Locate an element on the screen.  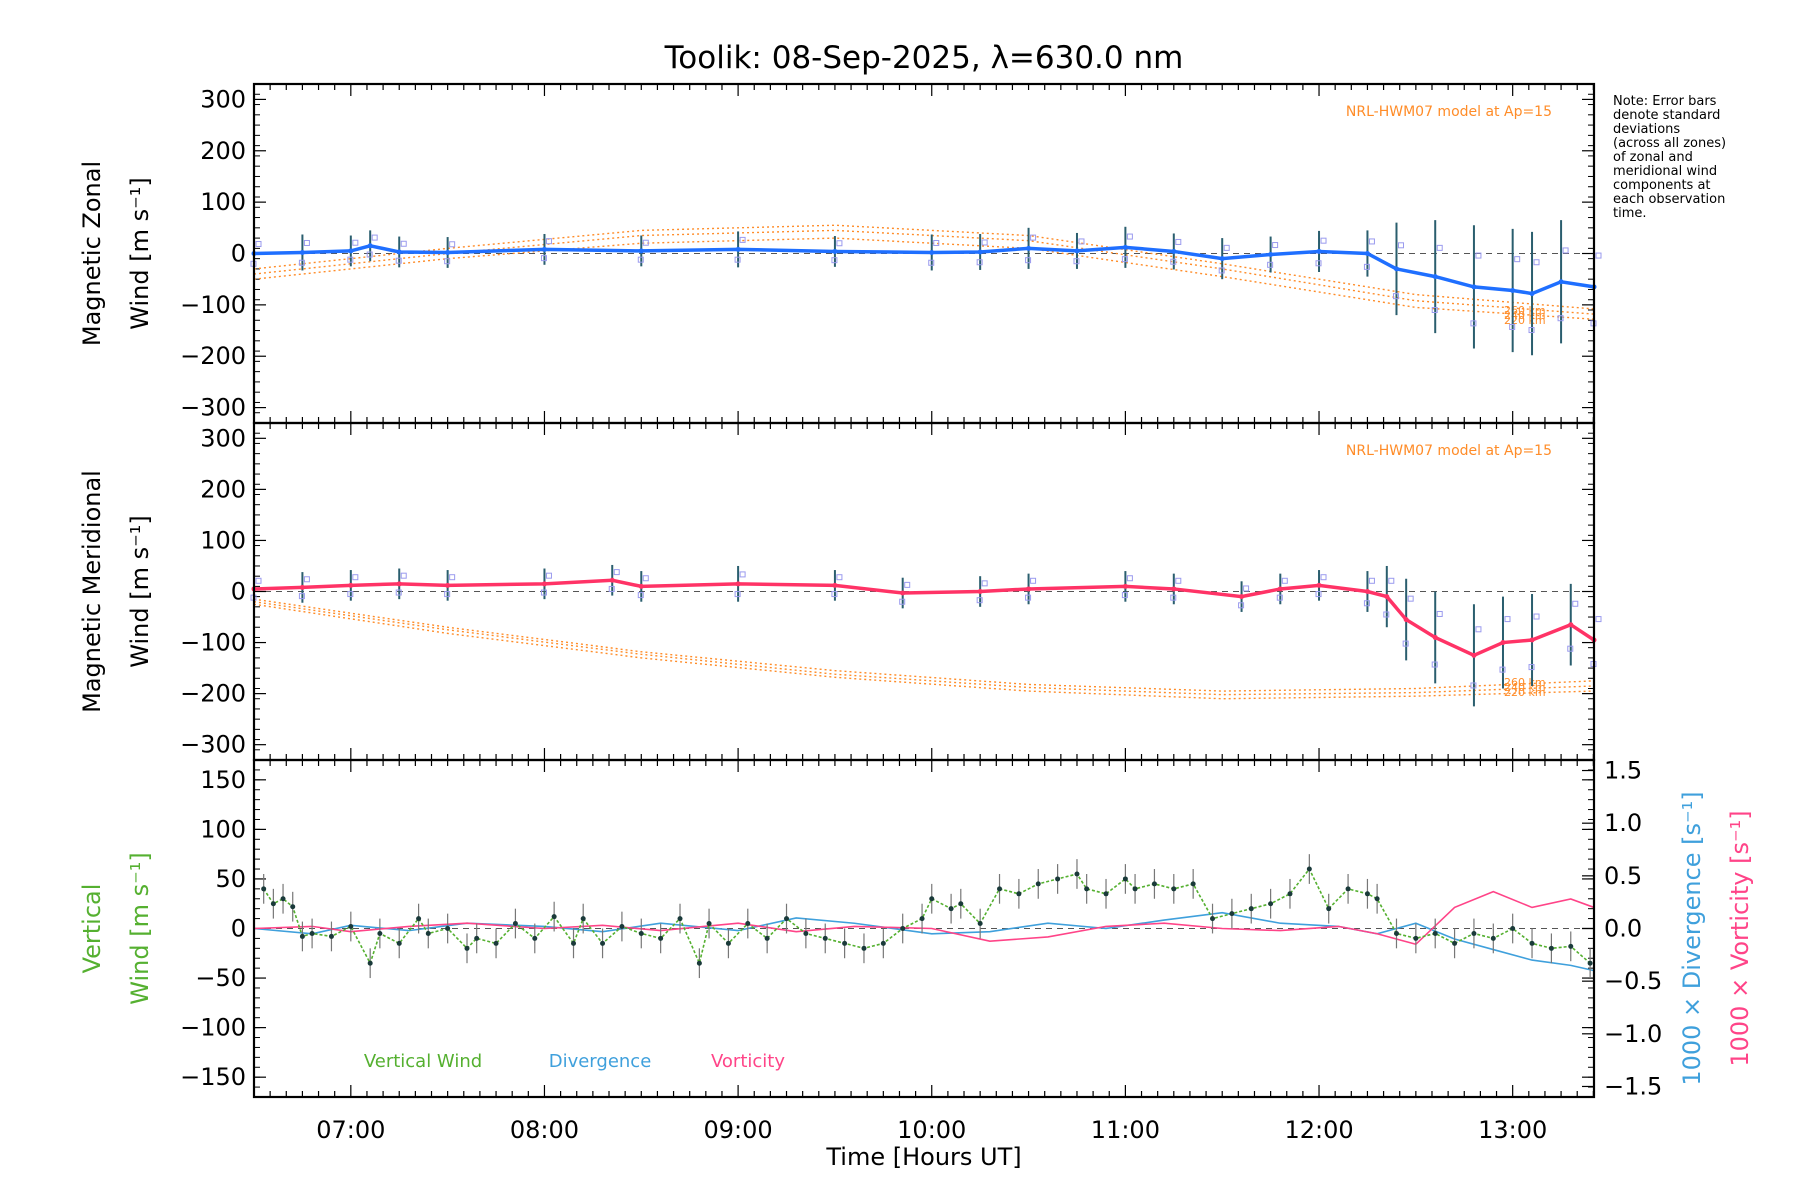
model-alt-label: 220 km is located at coordinates (1525, 692).